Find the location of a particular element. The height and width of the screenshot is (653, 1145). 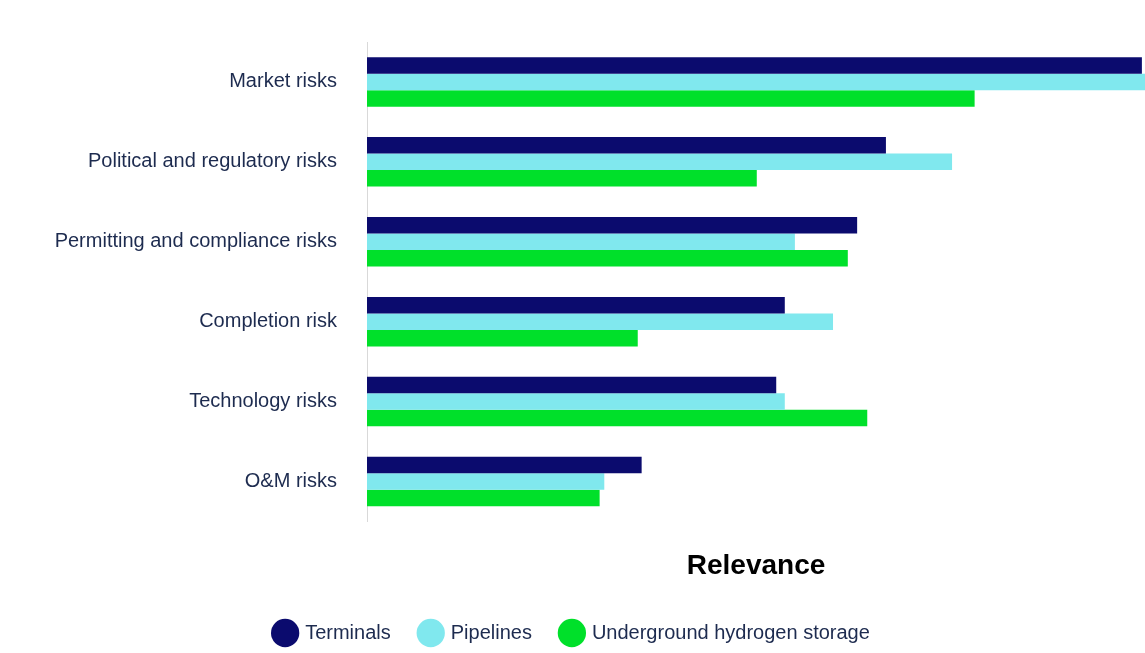

legend-label: Underground hydrogen storage is located at coordinates (730, 631).